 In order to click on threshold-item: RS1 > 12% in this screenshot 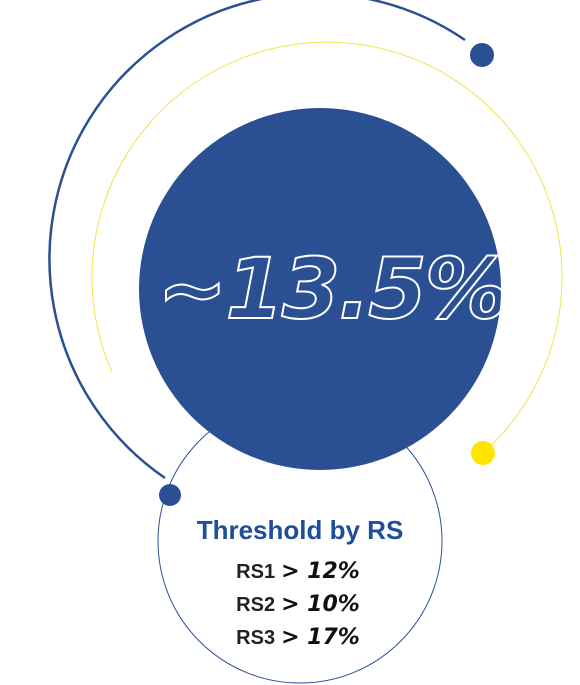, I will do `click(298, 571)`.